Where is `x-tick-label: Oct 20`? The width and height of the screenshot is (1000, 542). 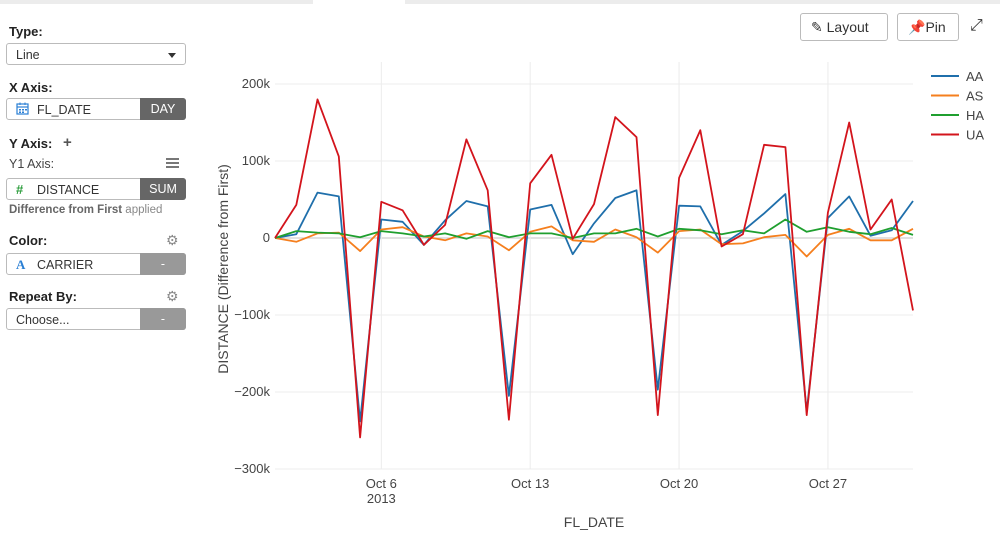 x-tick-label: Oct 20 is located at coordinates (679, 483).